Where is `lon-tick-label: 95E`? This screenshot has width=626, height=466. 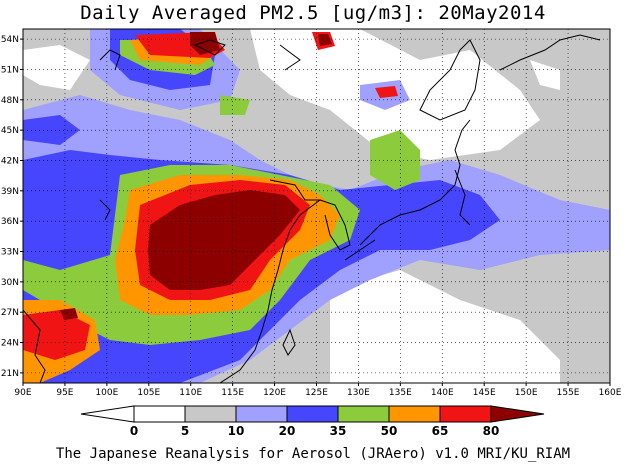
lon-tick-label: 95E is located at coordinates (64, 393).